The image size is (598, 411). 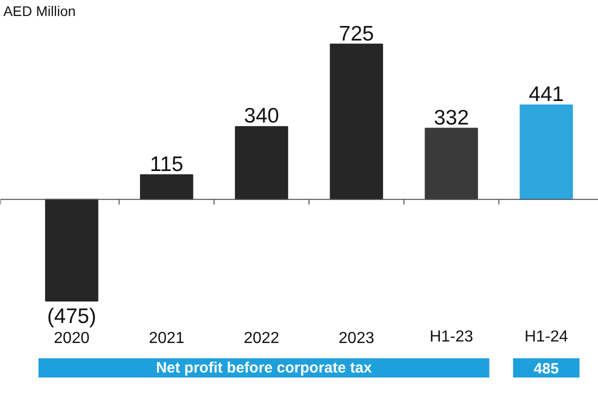 What do you see at coordinates (72, 339) in the screenshot?
I see `x-tick-label: 2020` at bounding box center [72, 339].